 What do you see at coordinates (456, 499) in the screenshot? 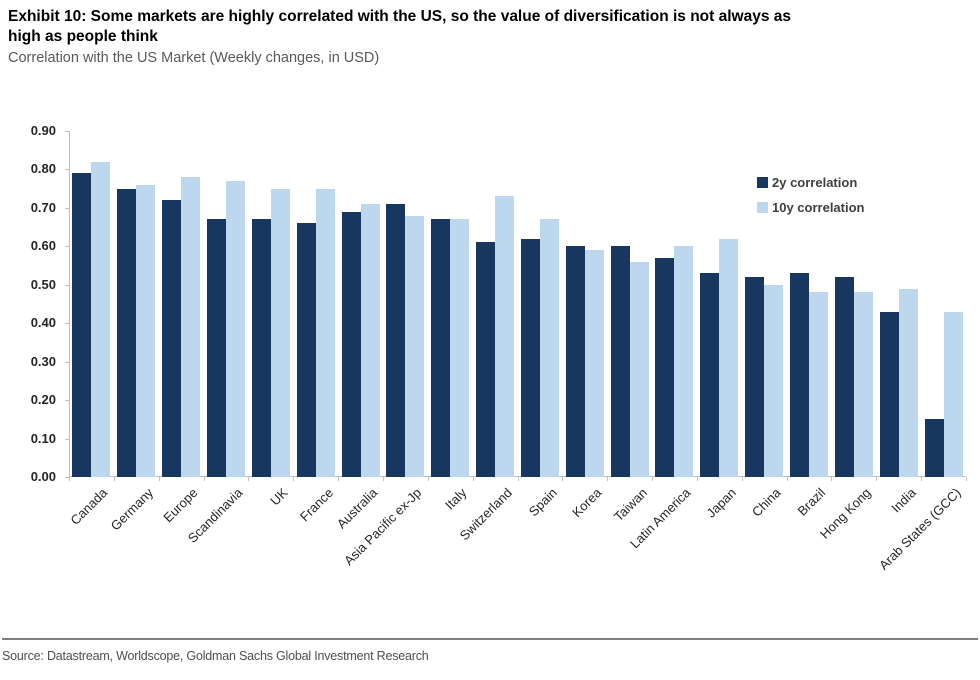
I see `x-axis-category-label: Italy` at bounding box center [456, 499].